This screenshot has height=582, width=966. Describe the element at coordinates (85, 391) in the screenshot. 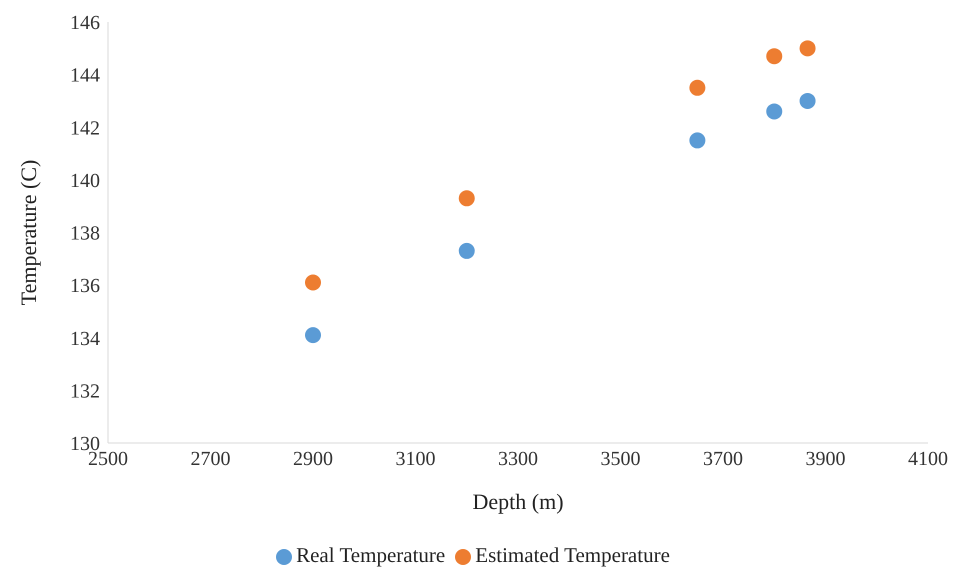

I see `y-tick-label: 132` at that location.